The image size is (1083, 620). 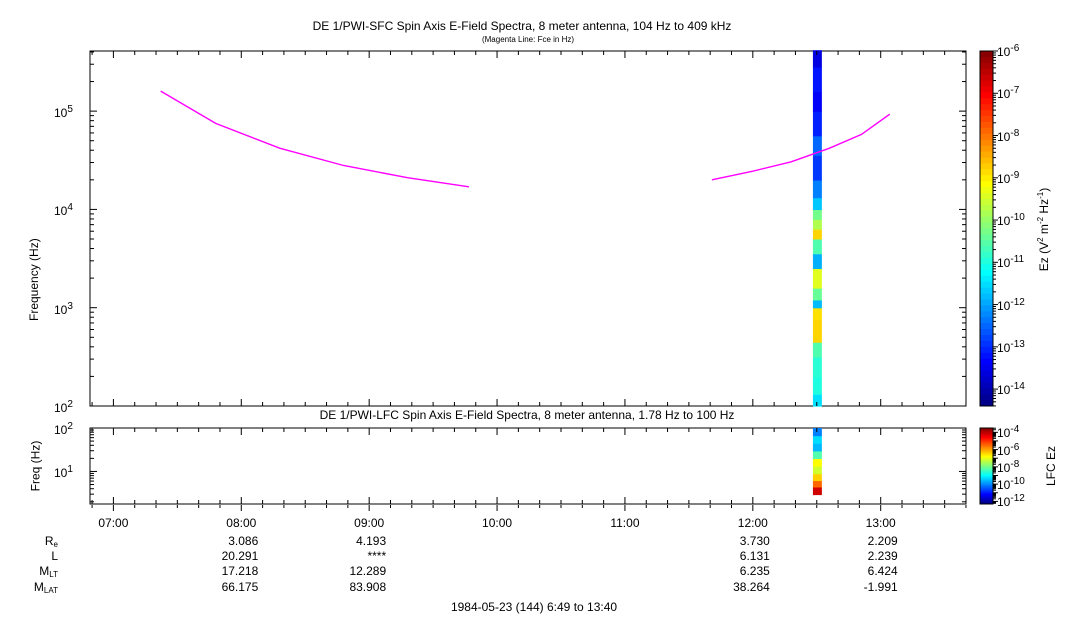 I want to click on sfc-subtitle: (Magenta Line: Fce in Hz), so click(x=528, y=39).